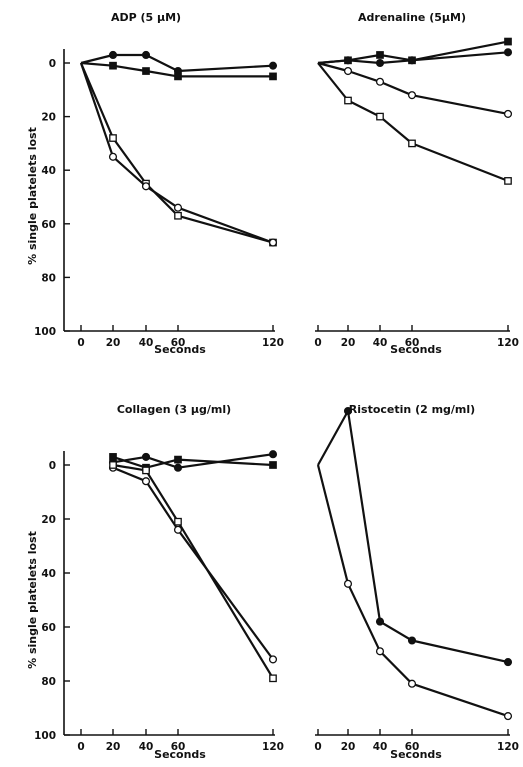  What do you see at coordinates (412, 409) in the screenshot?
I see `panel-title: Ristocetin (2 mg/ml)` at bounding box center [412, 409].